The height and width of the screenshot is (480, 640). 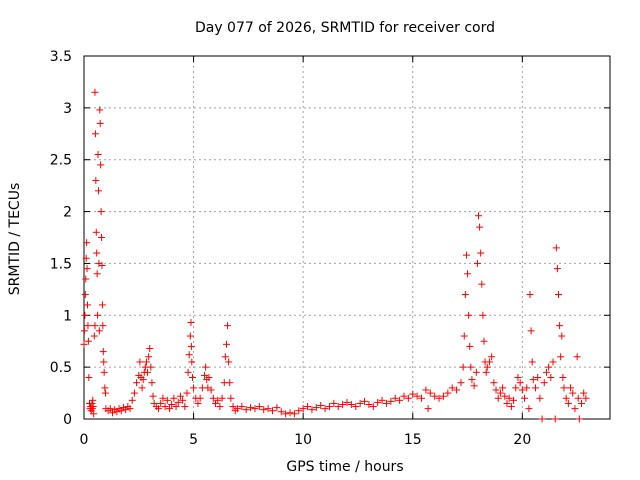 What do you see at coordinates (61, 161) in the screenshot?
I see `y-tick-label: 2.5` at bounding box center [61, 161].